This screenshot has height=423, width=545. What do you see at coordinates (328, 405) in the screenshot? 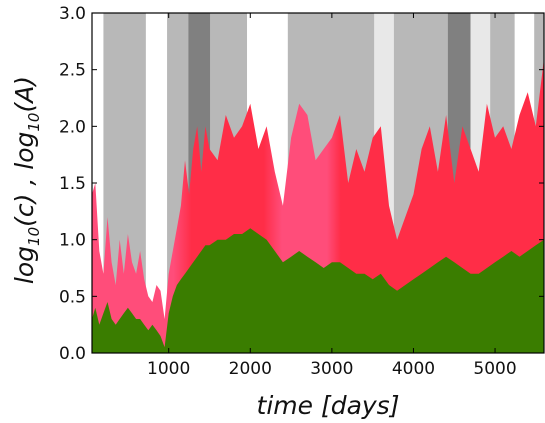
I see `x-axis-label: time [days]` at bounding box center [328, 405].